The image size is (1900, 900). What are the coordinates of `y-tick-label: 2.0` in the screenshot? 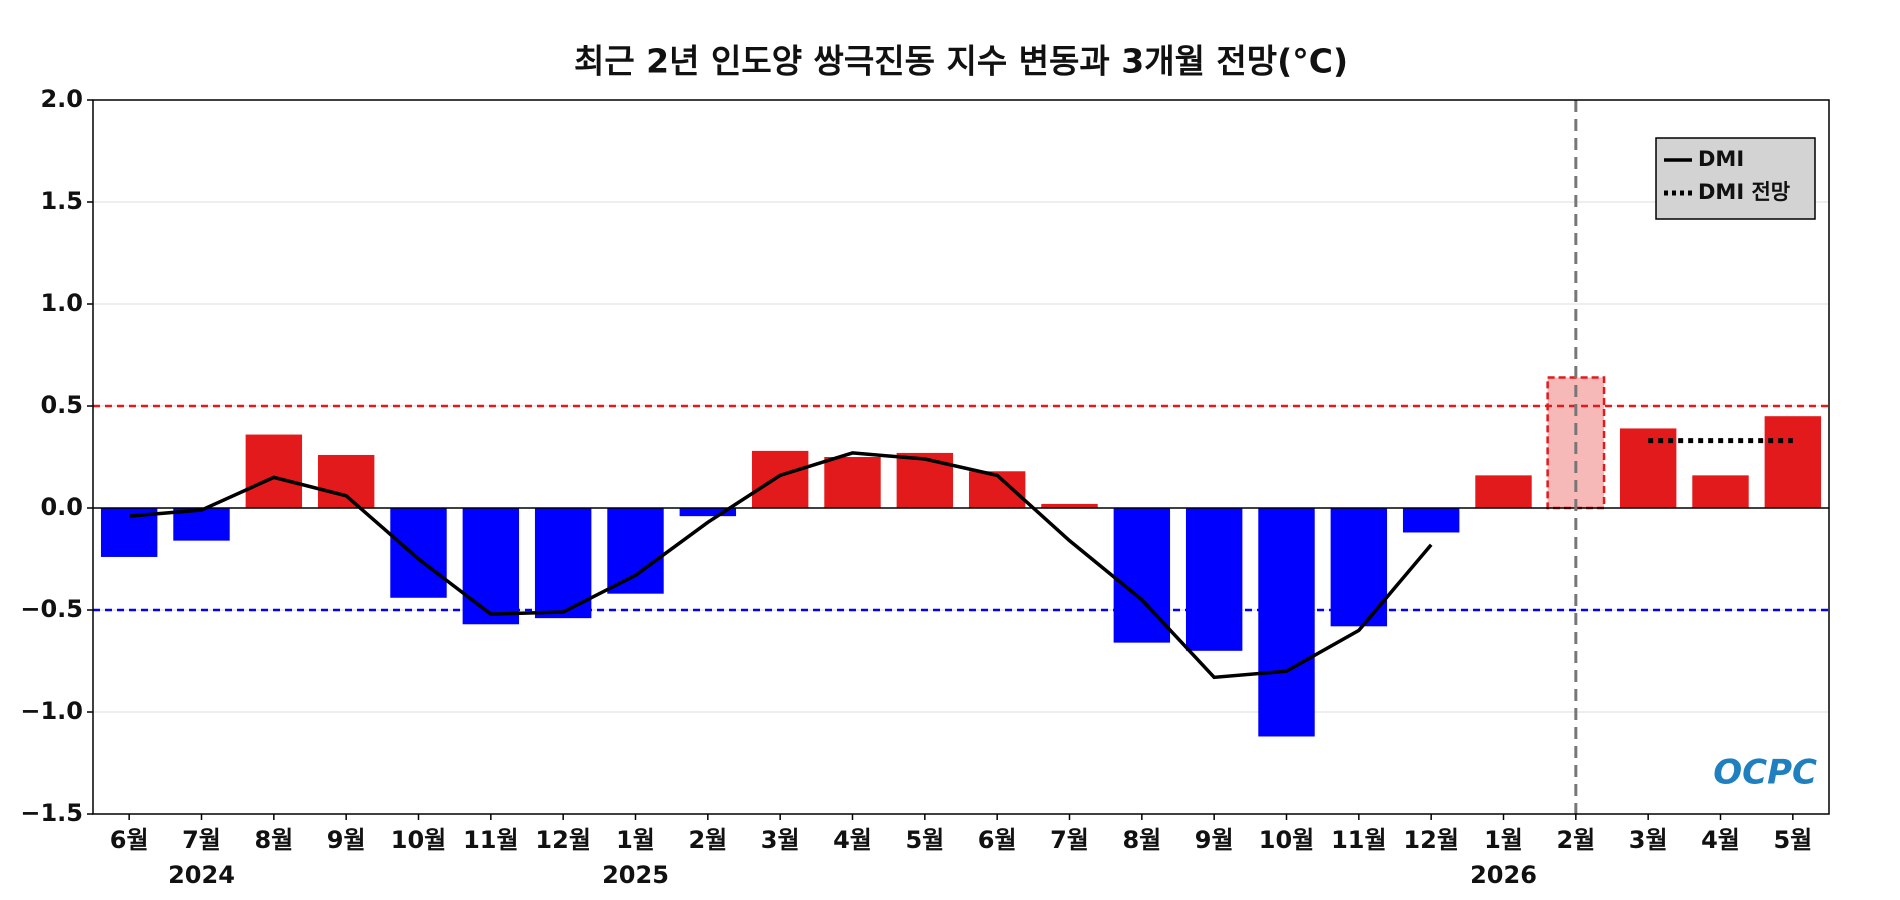 It's located at (61, 99).